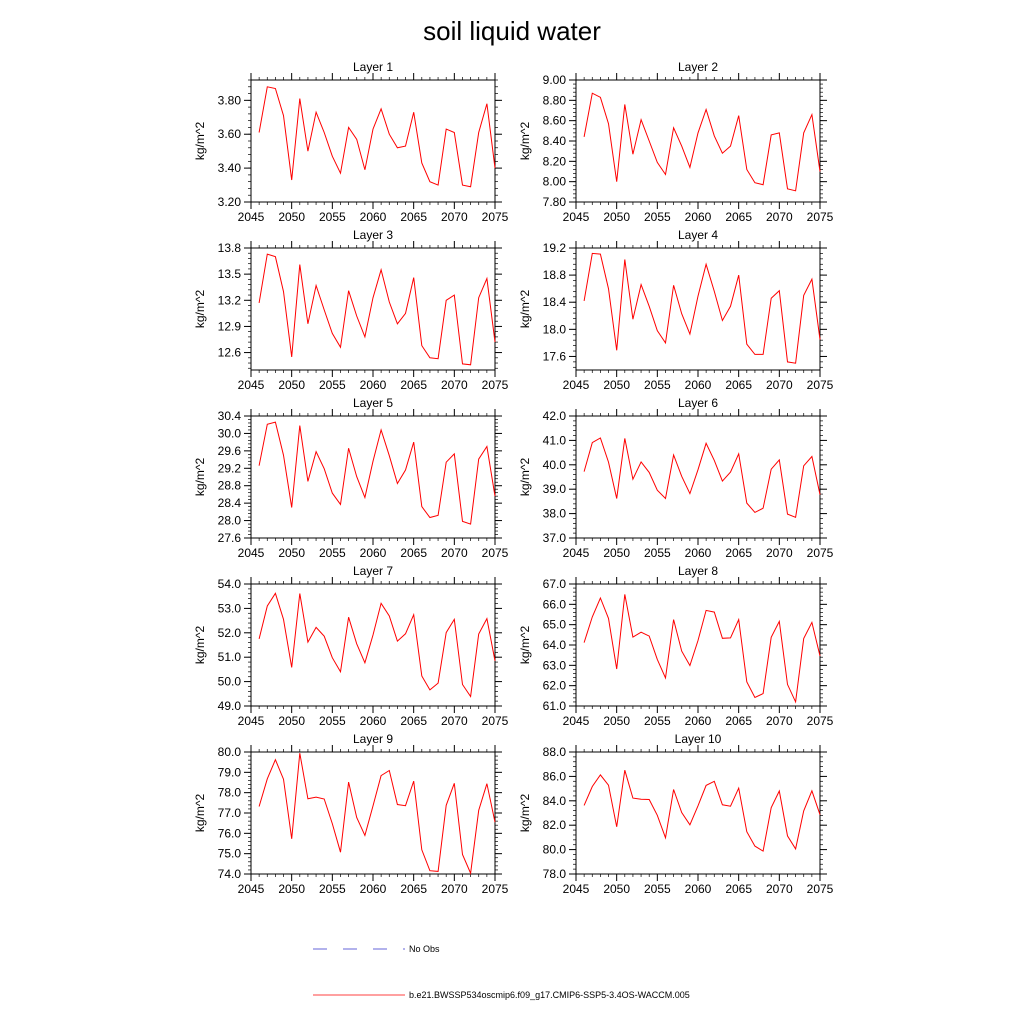 The height and width of the screenshot is (1024, 1024). What do you see at coordinates (555, 604) in the screenshot?
I see `y-tick-label: 66.0` at bounding box center [555, 604].